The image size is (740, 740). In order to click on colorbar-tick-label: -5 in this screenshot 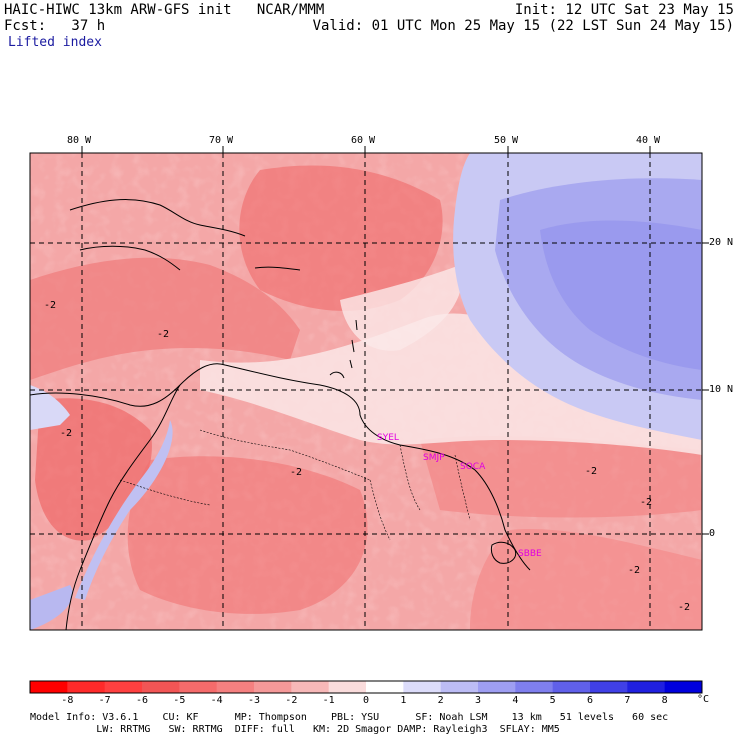, I will do `click(179, 700)`.